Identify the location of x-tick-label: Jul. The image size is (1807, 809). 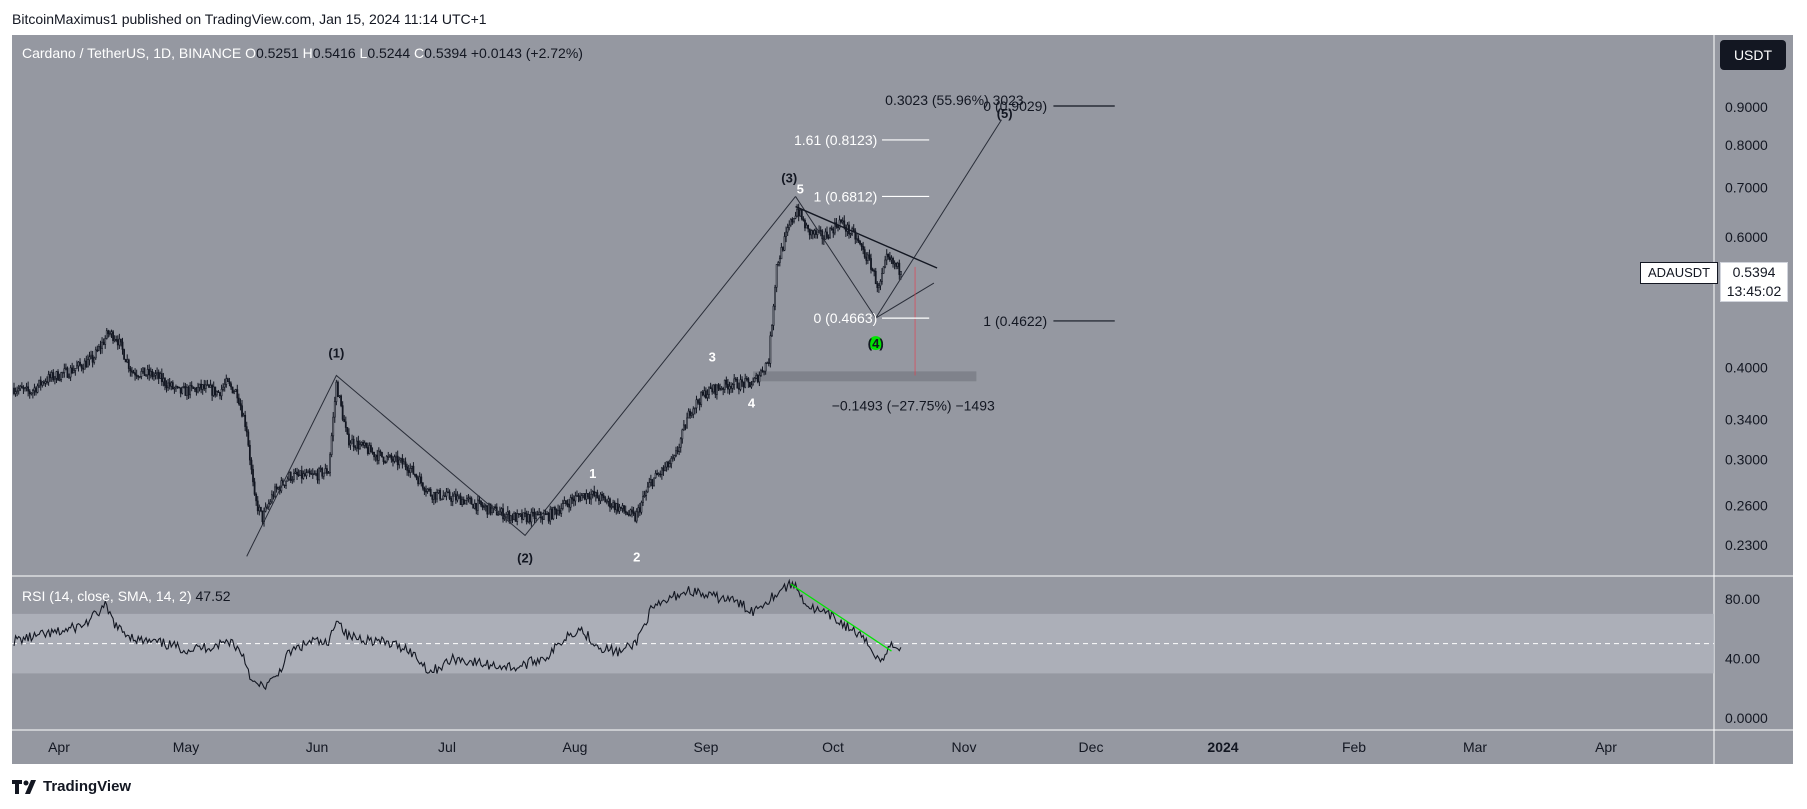
(447, 747).